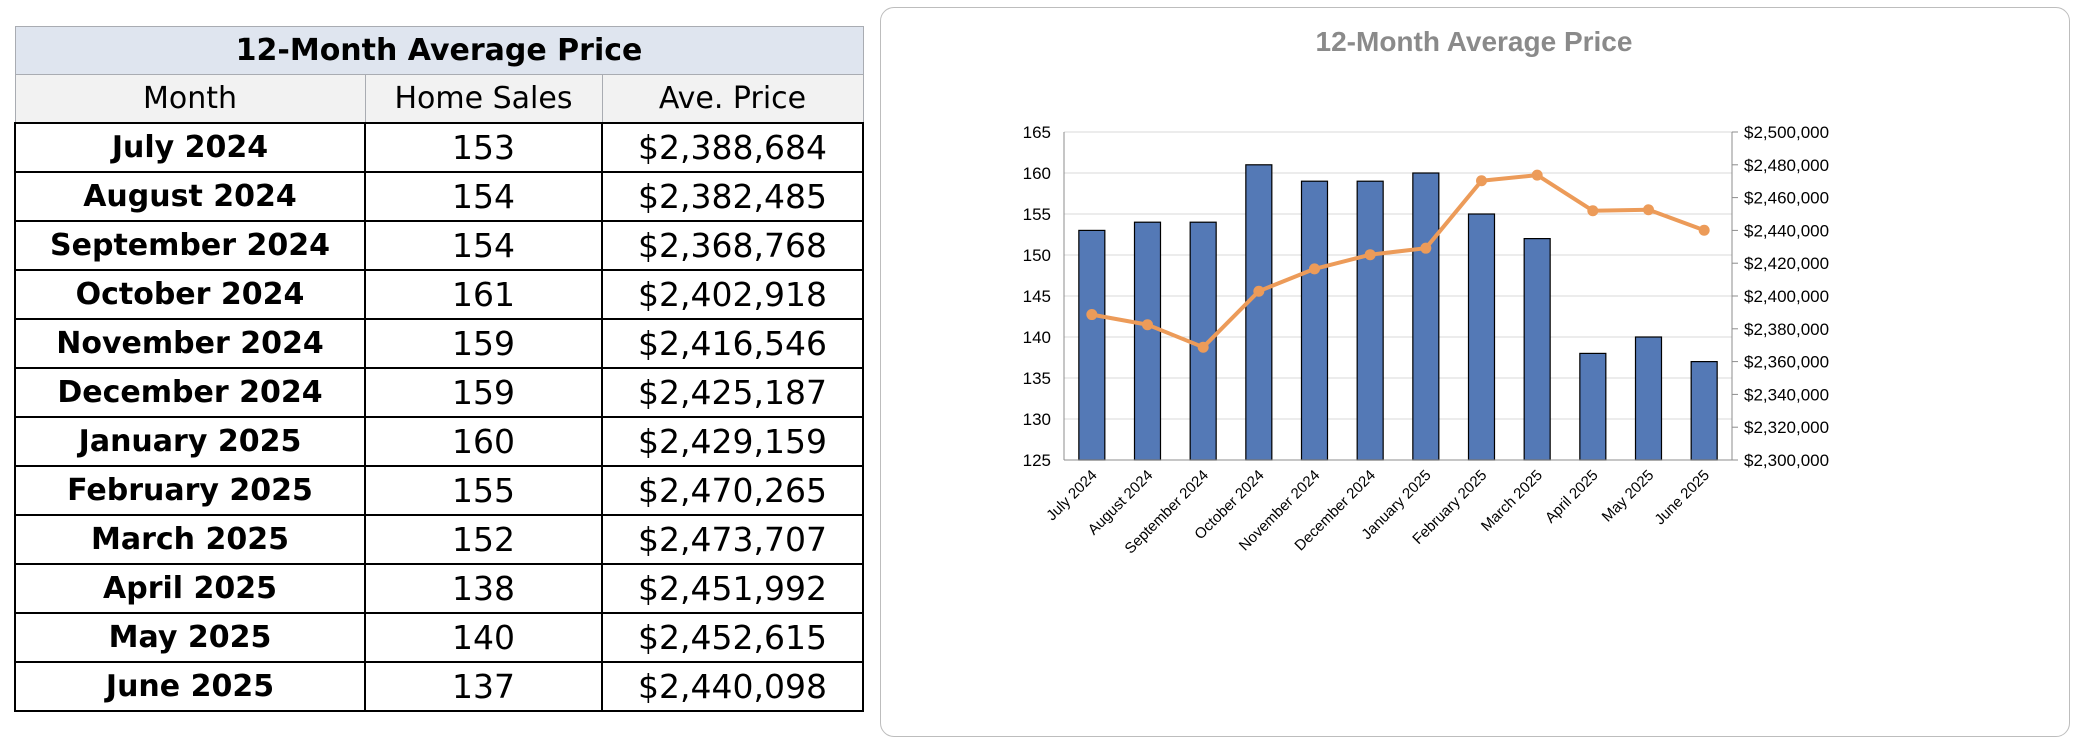 This screenshot has width=2074, height=750. Describe the element at coordinates (190, 490) in the screenshot. I see `cell-month: February 2025` at that location.